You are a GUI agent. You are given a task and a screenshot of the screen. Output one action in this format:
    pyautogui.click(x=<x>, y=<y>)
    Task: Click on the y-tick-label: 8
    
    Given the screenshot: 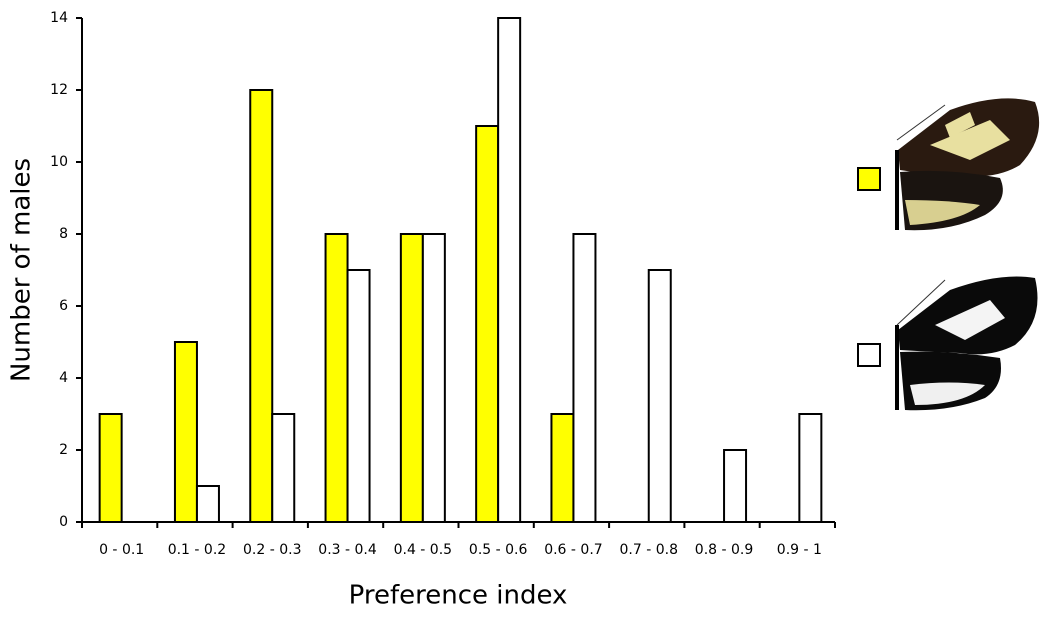 What is the action you would take?
    pyautogui.click(x=63, y=234)
    